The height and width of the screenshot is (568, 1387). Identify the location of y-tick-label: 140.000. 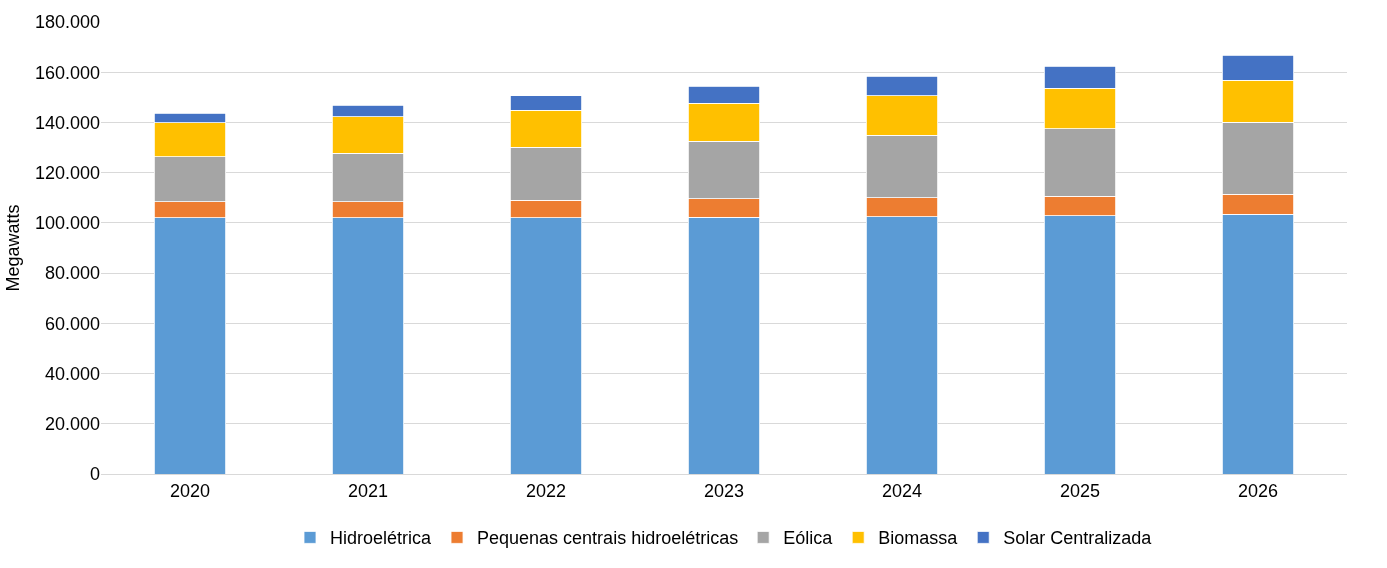
(67, 122).